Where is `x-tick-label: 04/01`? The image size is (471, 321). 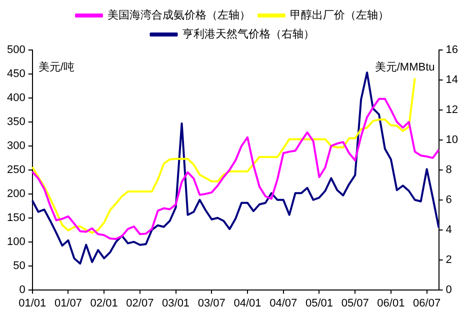 x-tick-label: 04/01 is located at coordinates (248, 303).